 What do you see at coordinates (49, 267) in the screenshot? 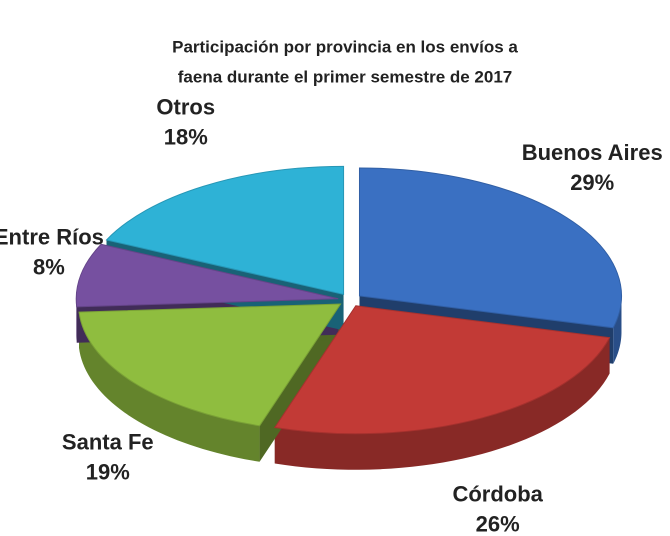
I see `slice-value: 8%` at bounding box center [49, 267].